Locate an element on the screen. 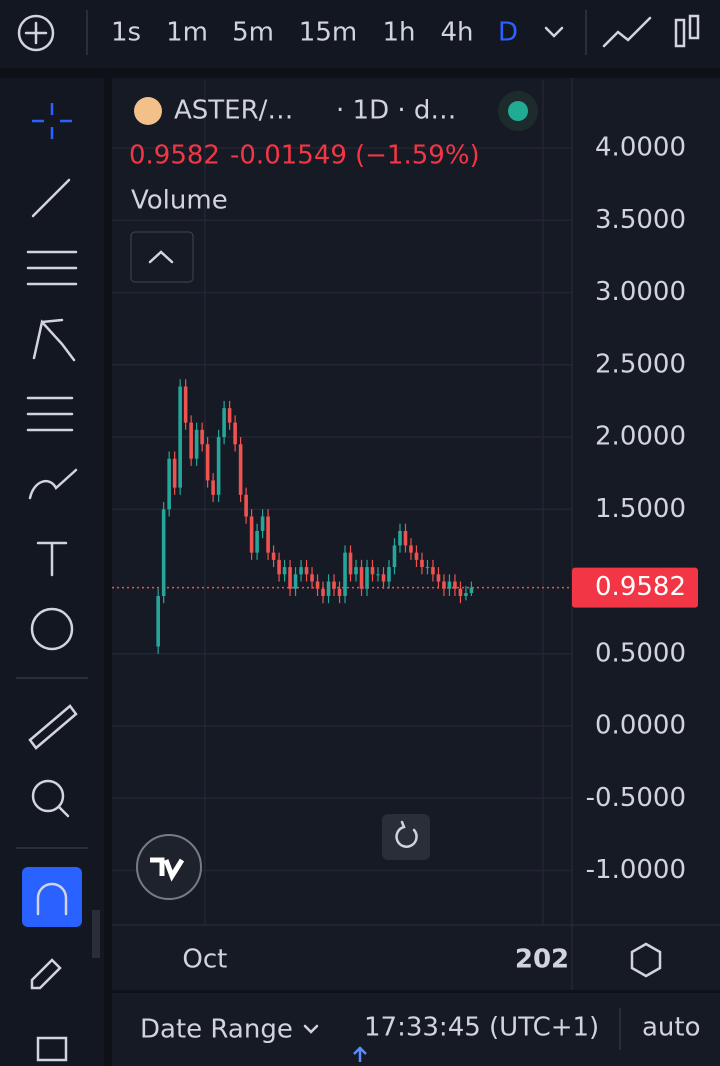  collapse-icon is located at coordinates (161, 257).